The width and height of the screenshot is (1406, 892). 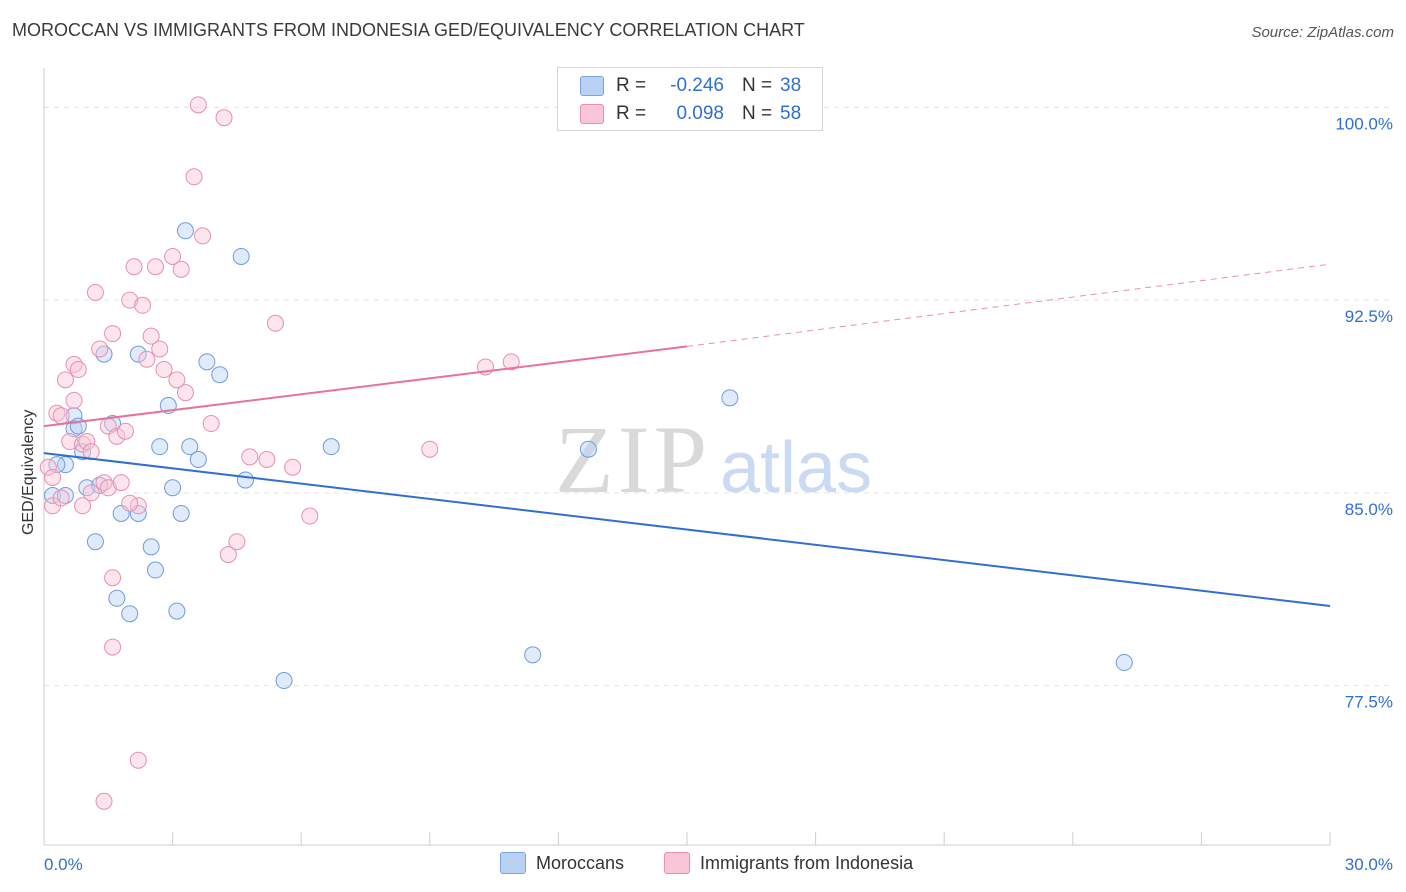 What do you see at coordinates (1369, 702) in the screenshot?
I see `y-tick-label: 77.5%` at bounding box center [1369, 702].